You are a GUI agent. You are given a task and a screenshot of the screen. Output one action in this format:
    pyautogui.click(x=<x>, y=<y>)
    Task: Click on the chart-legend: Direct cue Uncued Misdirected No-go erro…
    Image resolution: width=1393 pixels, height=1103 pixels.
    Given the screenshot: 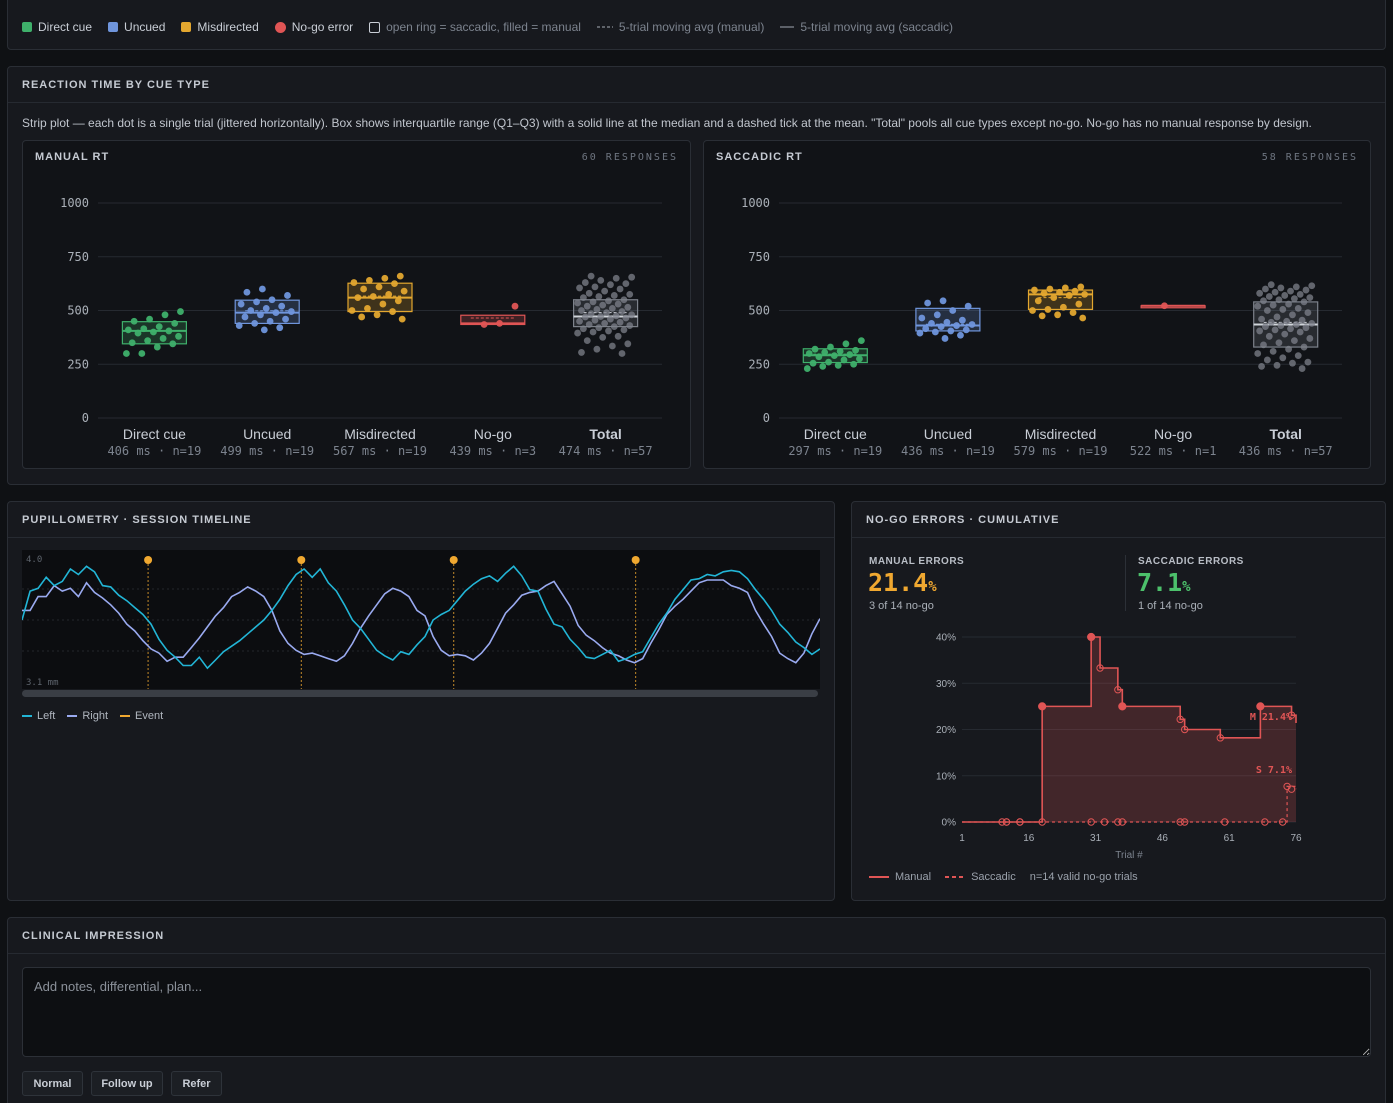 What is the action you would take?
    pyautogui.click(x=495, y=27)
    